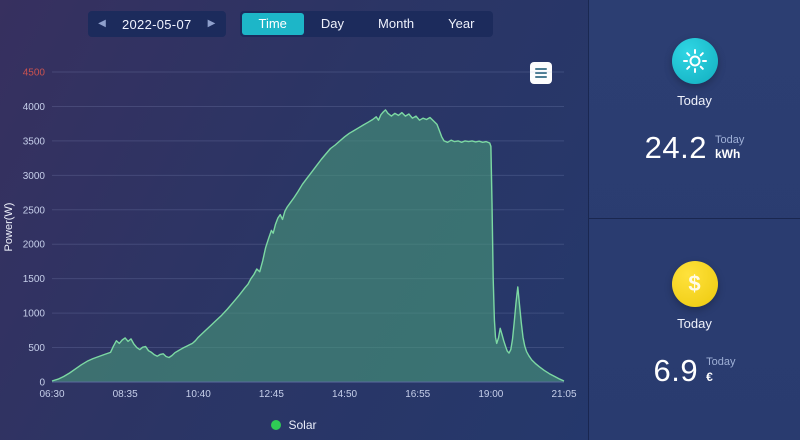 This screenshot has width=800, height=440. What do you see at coordinates (36, 348) in the screenshot?
I see `svg-text: 500` at bounding box center [36, 348].